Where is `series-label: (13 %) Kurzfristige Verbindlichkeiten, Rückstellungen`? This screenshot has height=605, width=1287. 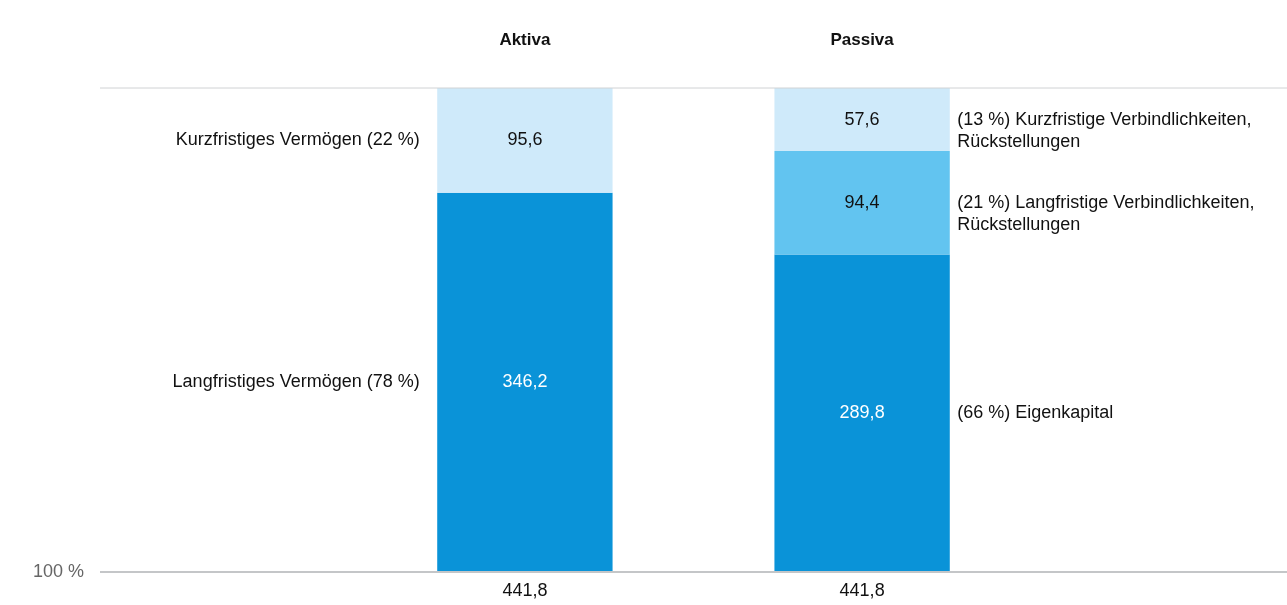 series-label: (13 %) Kurzfristige Verbindlichkeiten, Rückstellungen is located at coordinates (1104, 129).